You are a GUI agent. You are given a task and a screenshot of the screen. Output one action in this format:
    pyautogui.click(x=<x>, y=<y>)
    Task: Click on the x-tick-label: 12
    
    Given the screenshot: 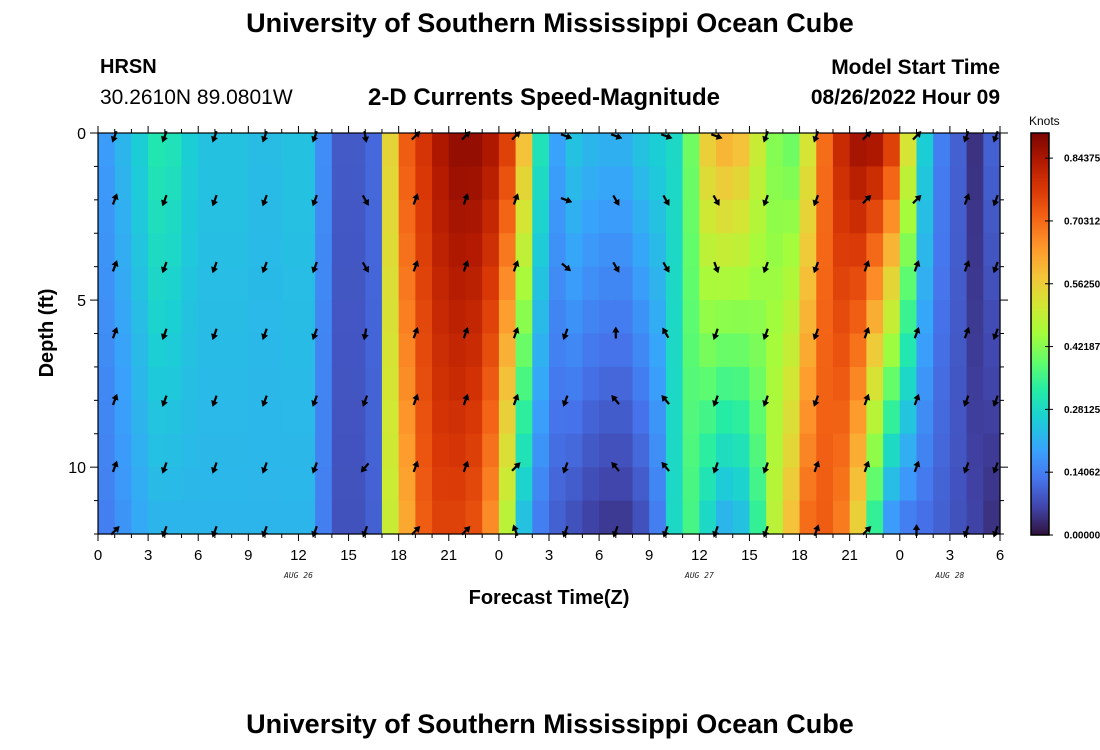 What is the action you would take?
    pyautogui.click(x=298, y=555)
    